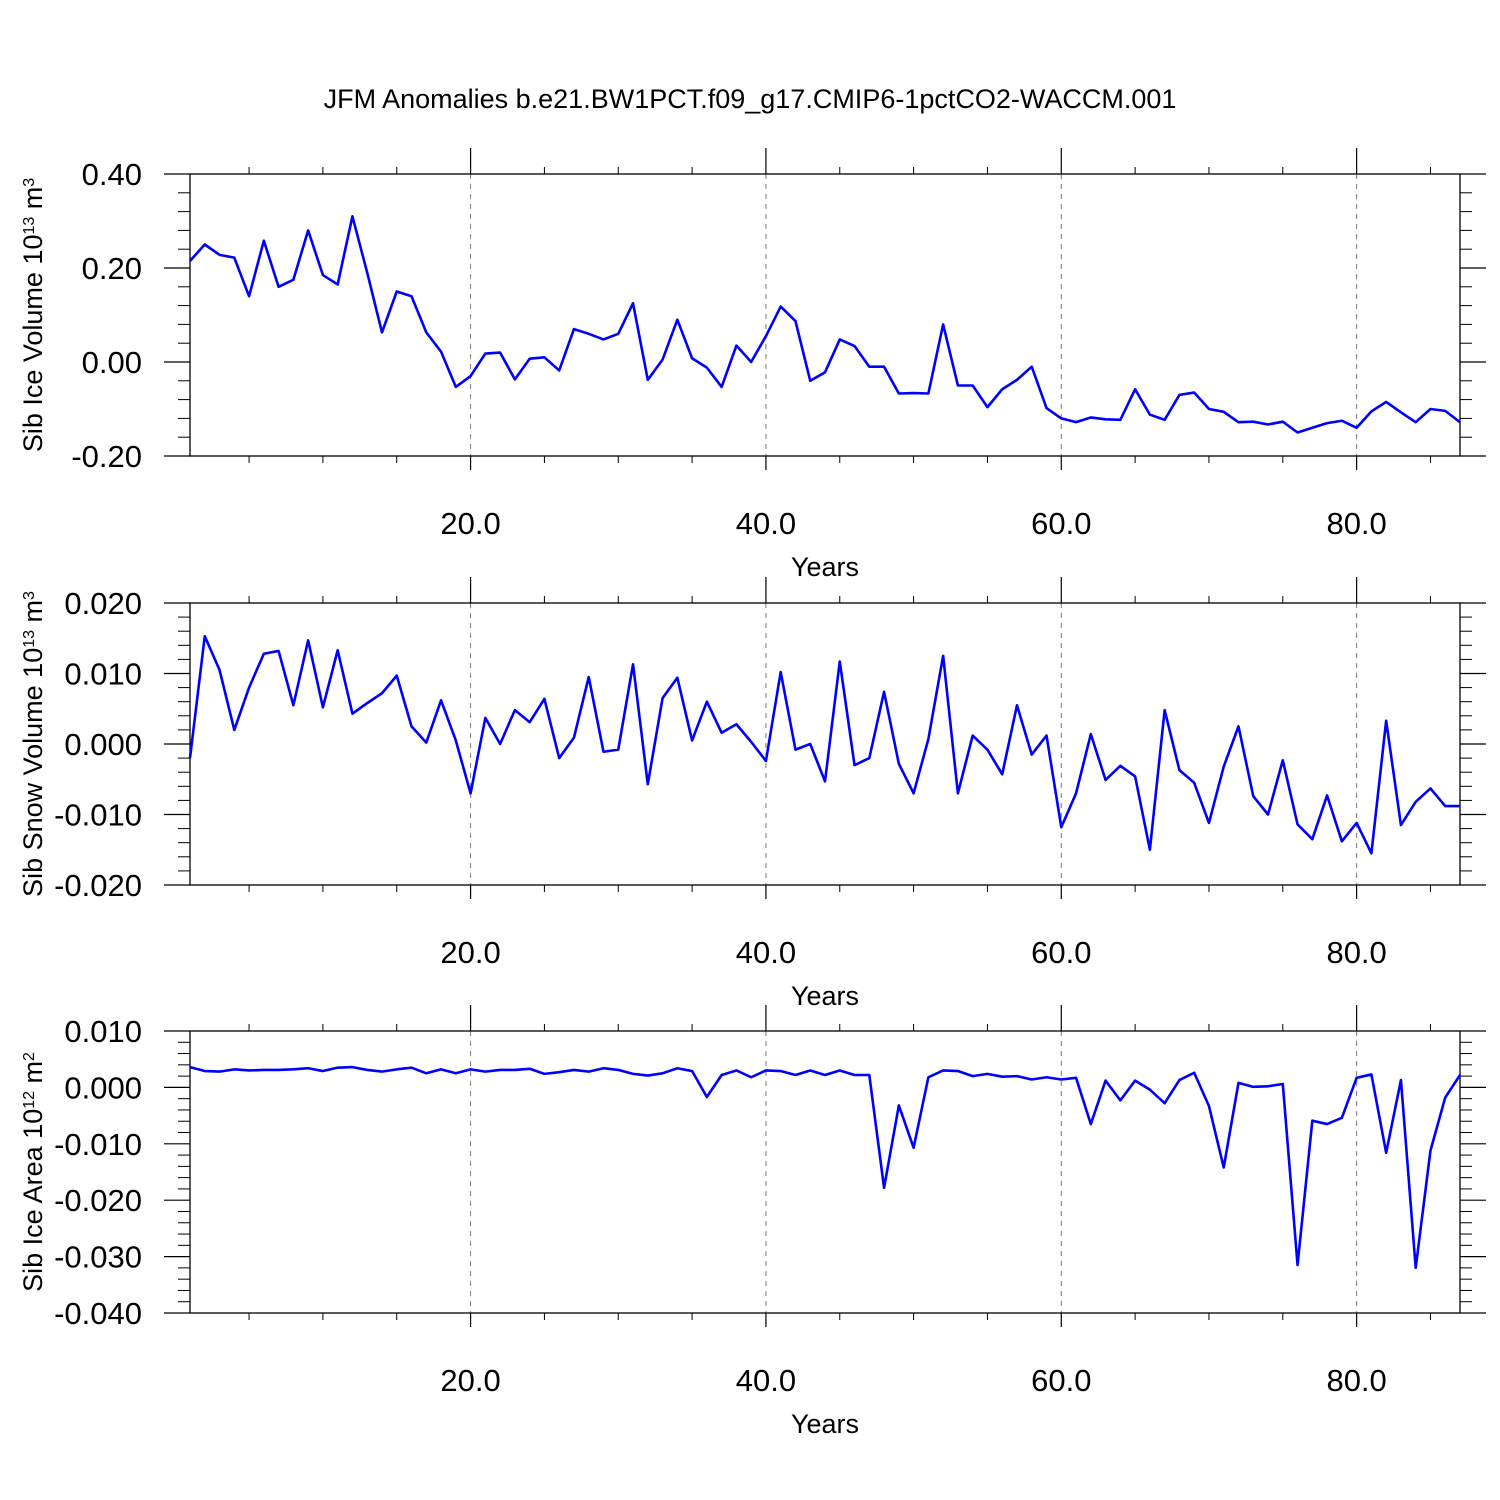 Image resolution: width=1500 pixels, height=1500 pixels. Describe the element at coordinates (103, 603) in the screenshot. I see `y-tick-label: 0.020` at that location.